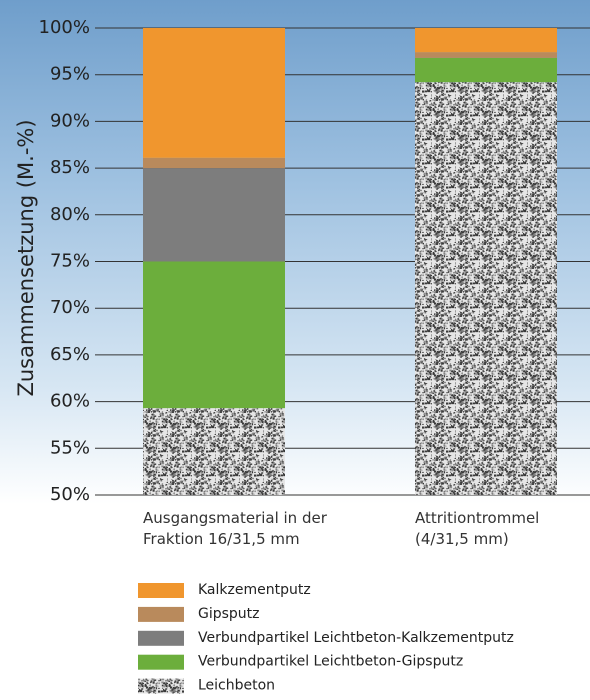 This screenshot has width=590, height=700. I want to click on legend-item: Leichbeton, so click(206, 686).